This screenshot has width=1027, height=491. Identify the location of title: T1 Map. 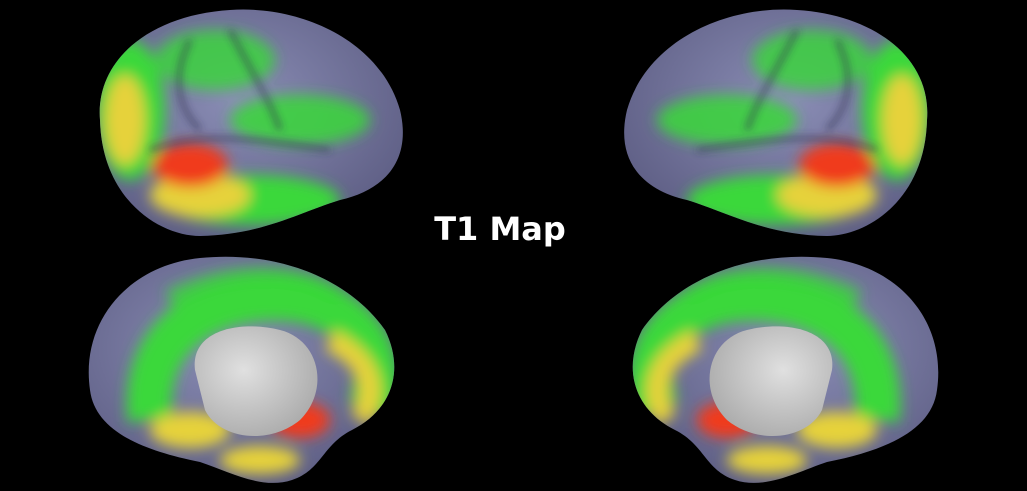
(500, 229).